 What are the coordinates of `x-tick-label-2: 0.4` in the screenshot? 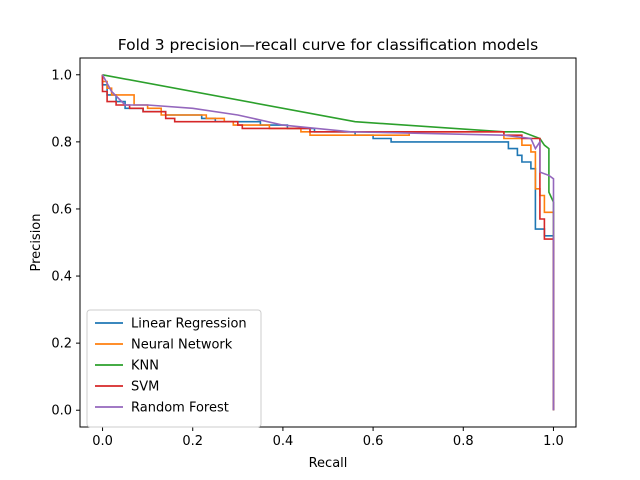 It's located at (283, 441).